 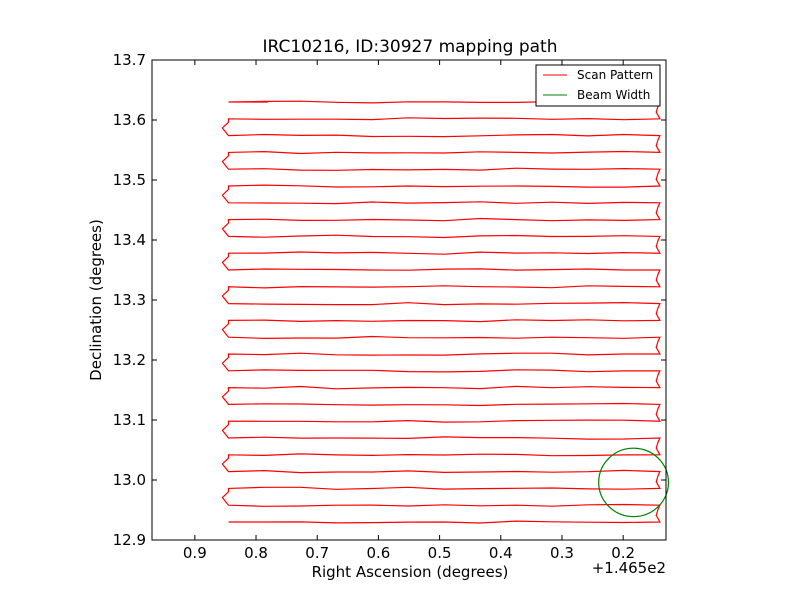 I want to click on y-tick-label: 13.0, so click(x=129, y=480).